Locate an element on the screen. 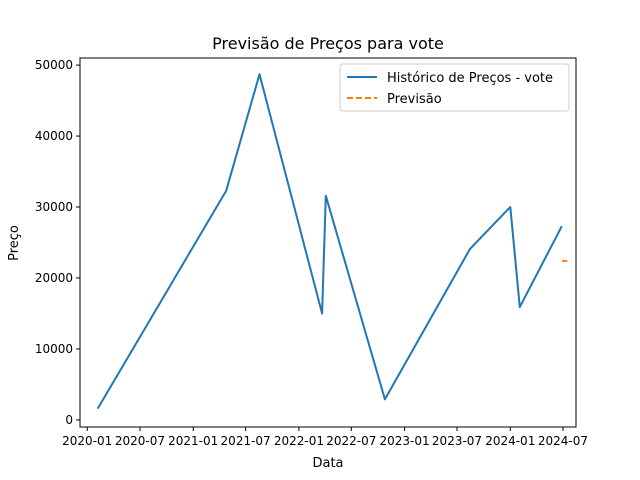 The width and height of the screenshot is (640, 480). x-tick-label: 2024-01 is located at coordinates (510, 441).